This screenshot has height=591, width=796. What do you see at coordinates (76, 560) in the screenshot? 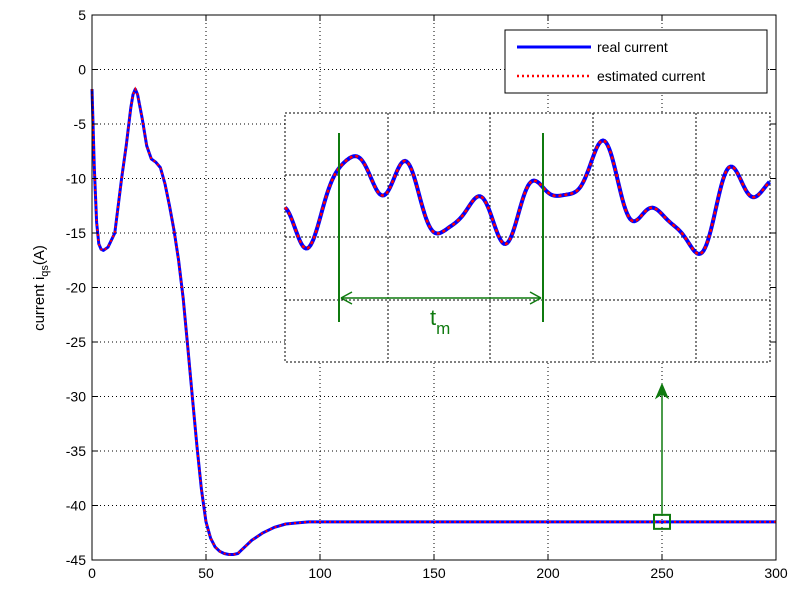
I see `y-tick-label: -45` at bounding box center [76, 560].